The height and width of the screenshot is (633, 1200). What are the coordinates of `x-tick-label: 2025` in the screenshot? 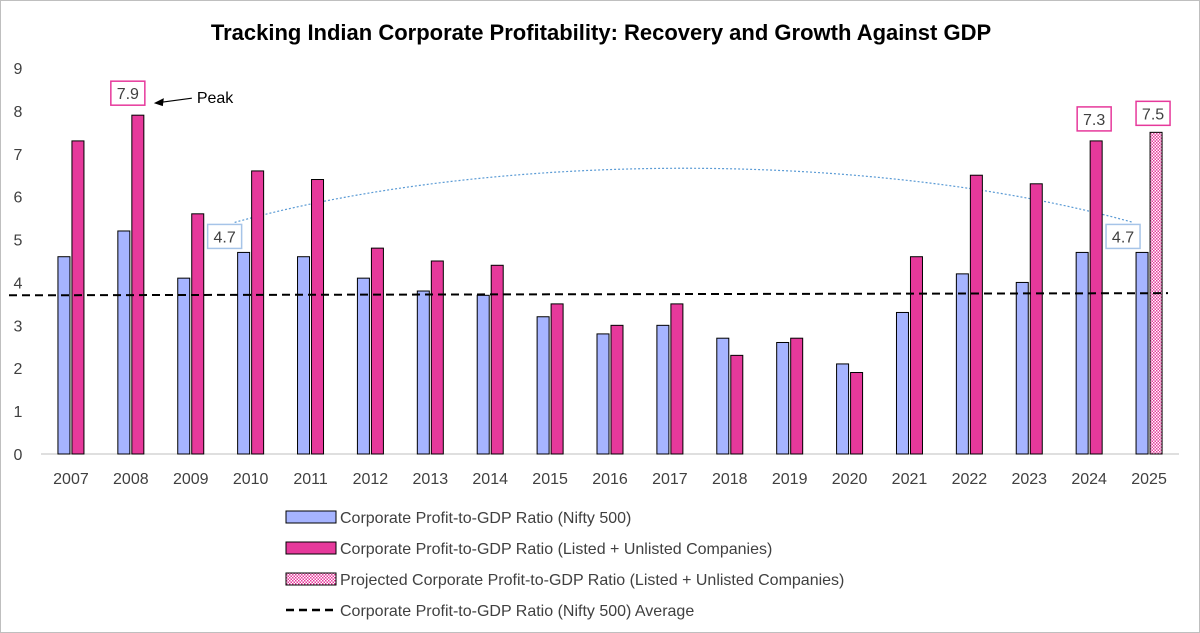 It's located at (1149, 479).